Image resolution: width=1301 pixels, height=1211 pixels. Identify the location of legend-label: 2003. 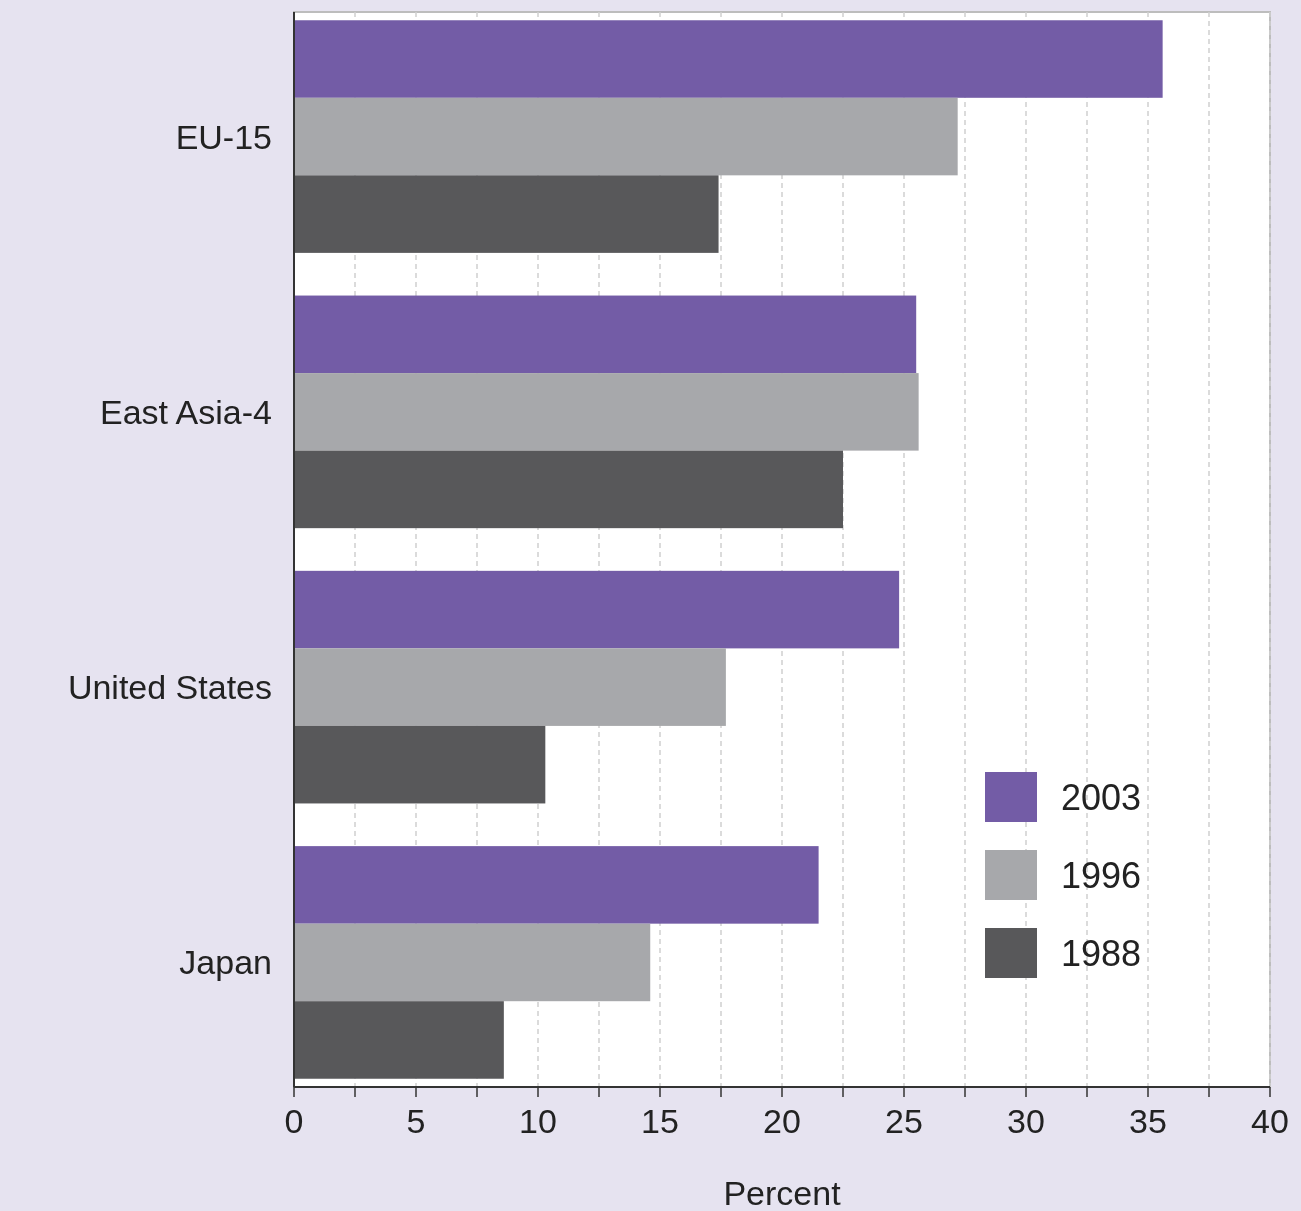
(1101, 797).